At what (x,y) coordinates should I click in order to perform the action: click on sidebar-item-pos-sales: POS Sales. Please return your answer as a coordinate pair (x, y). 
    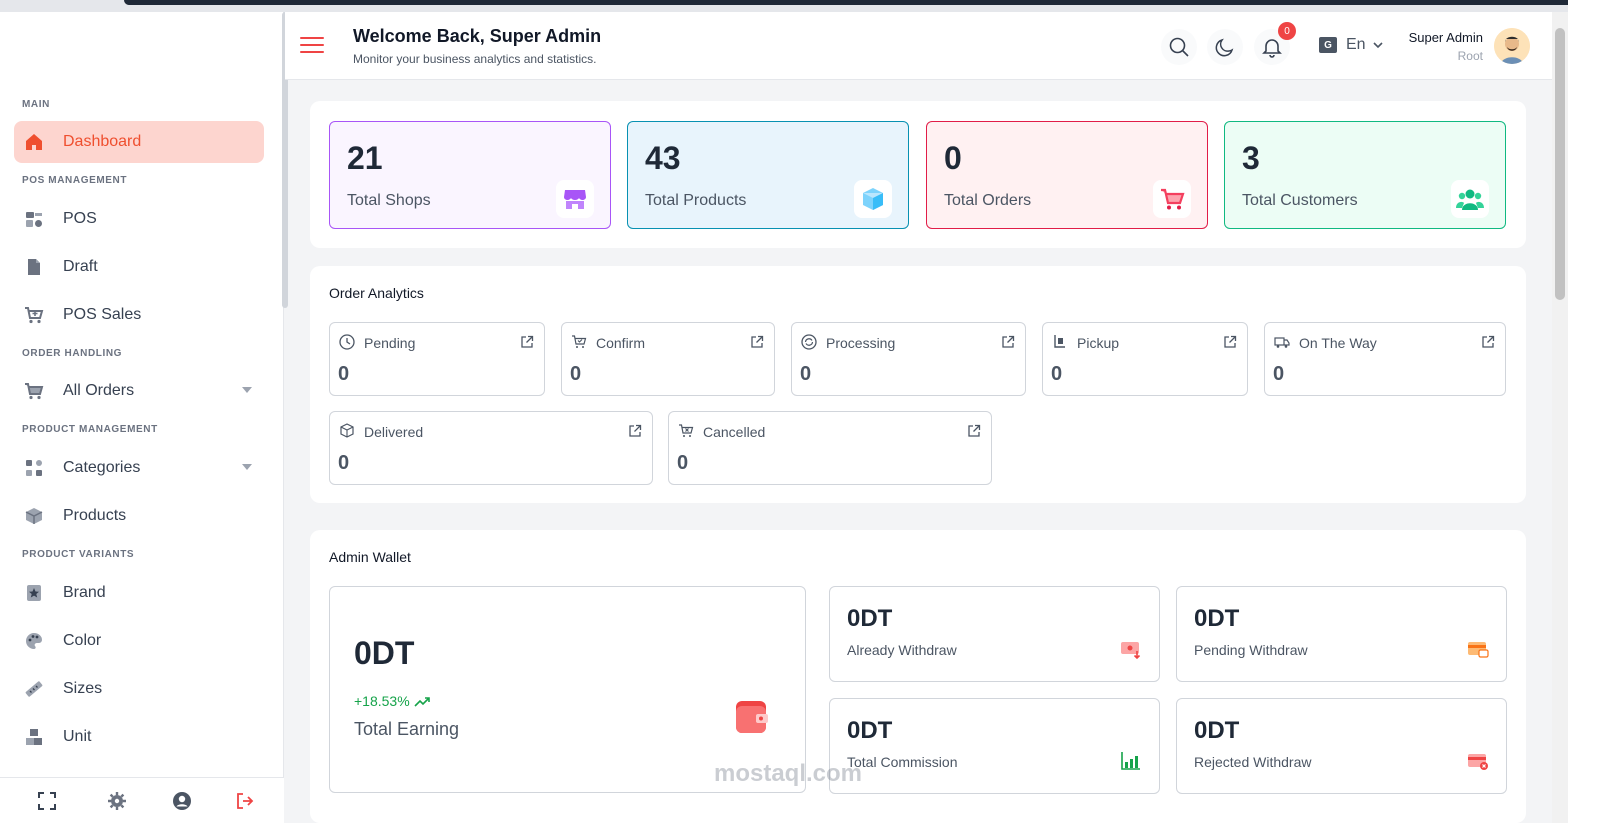
    Looking at the image, I should click on (139, 315).